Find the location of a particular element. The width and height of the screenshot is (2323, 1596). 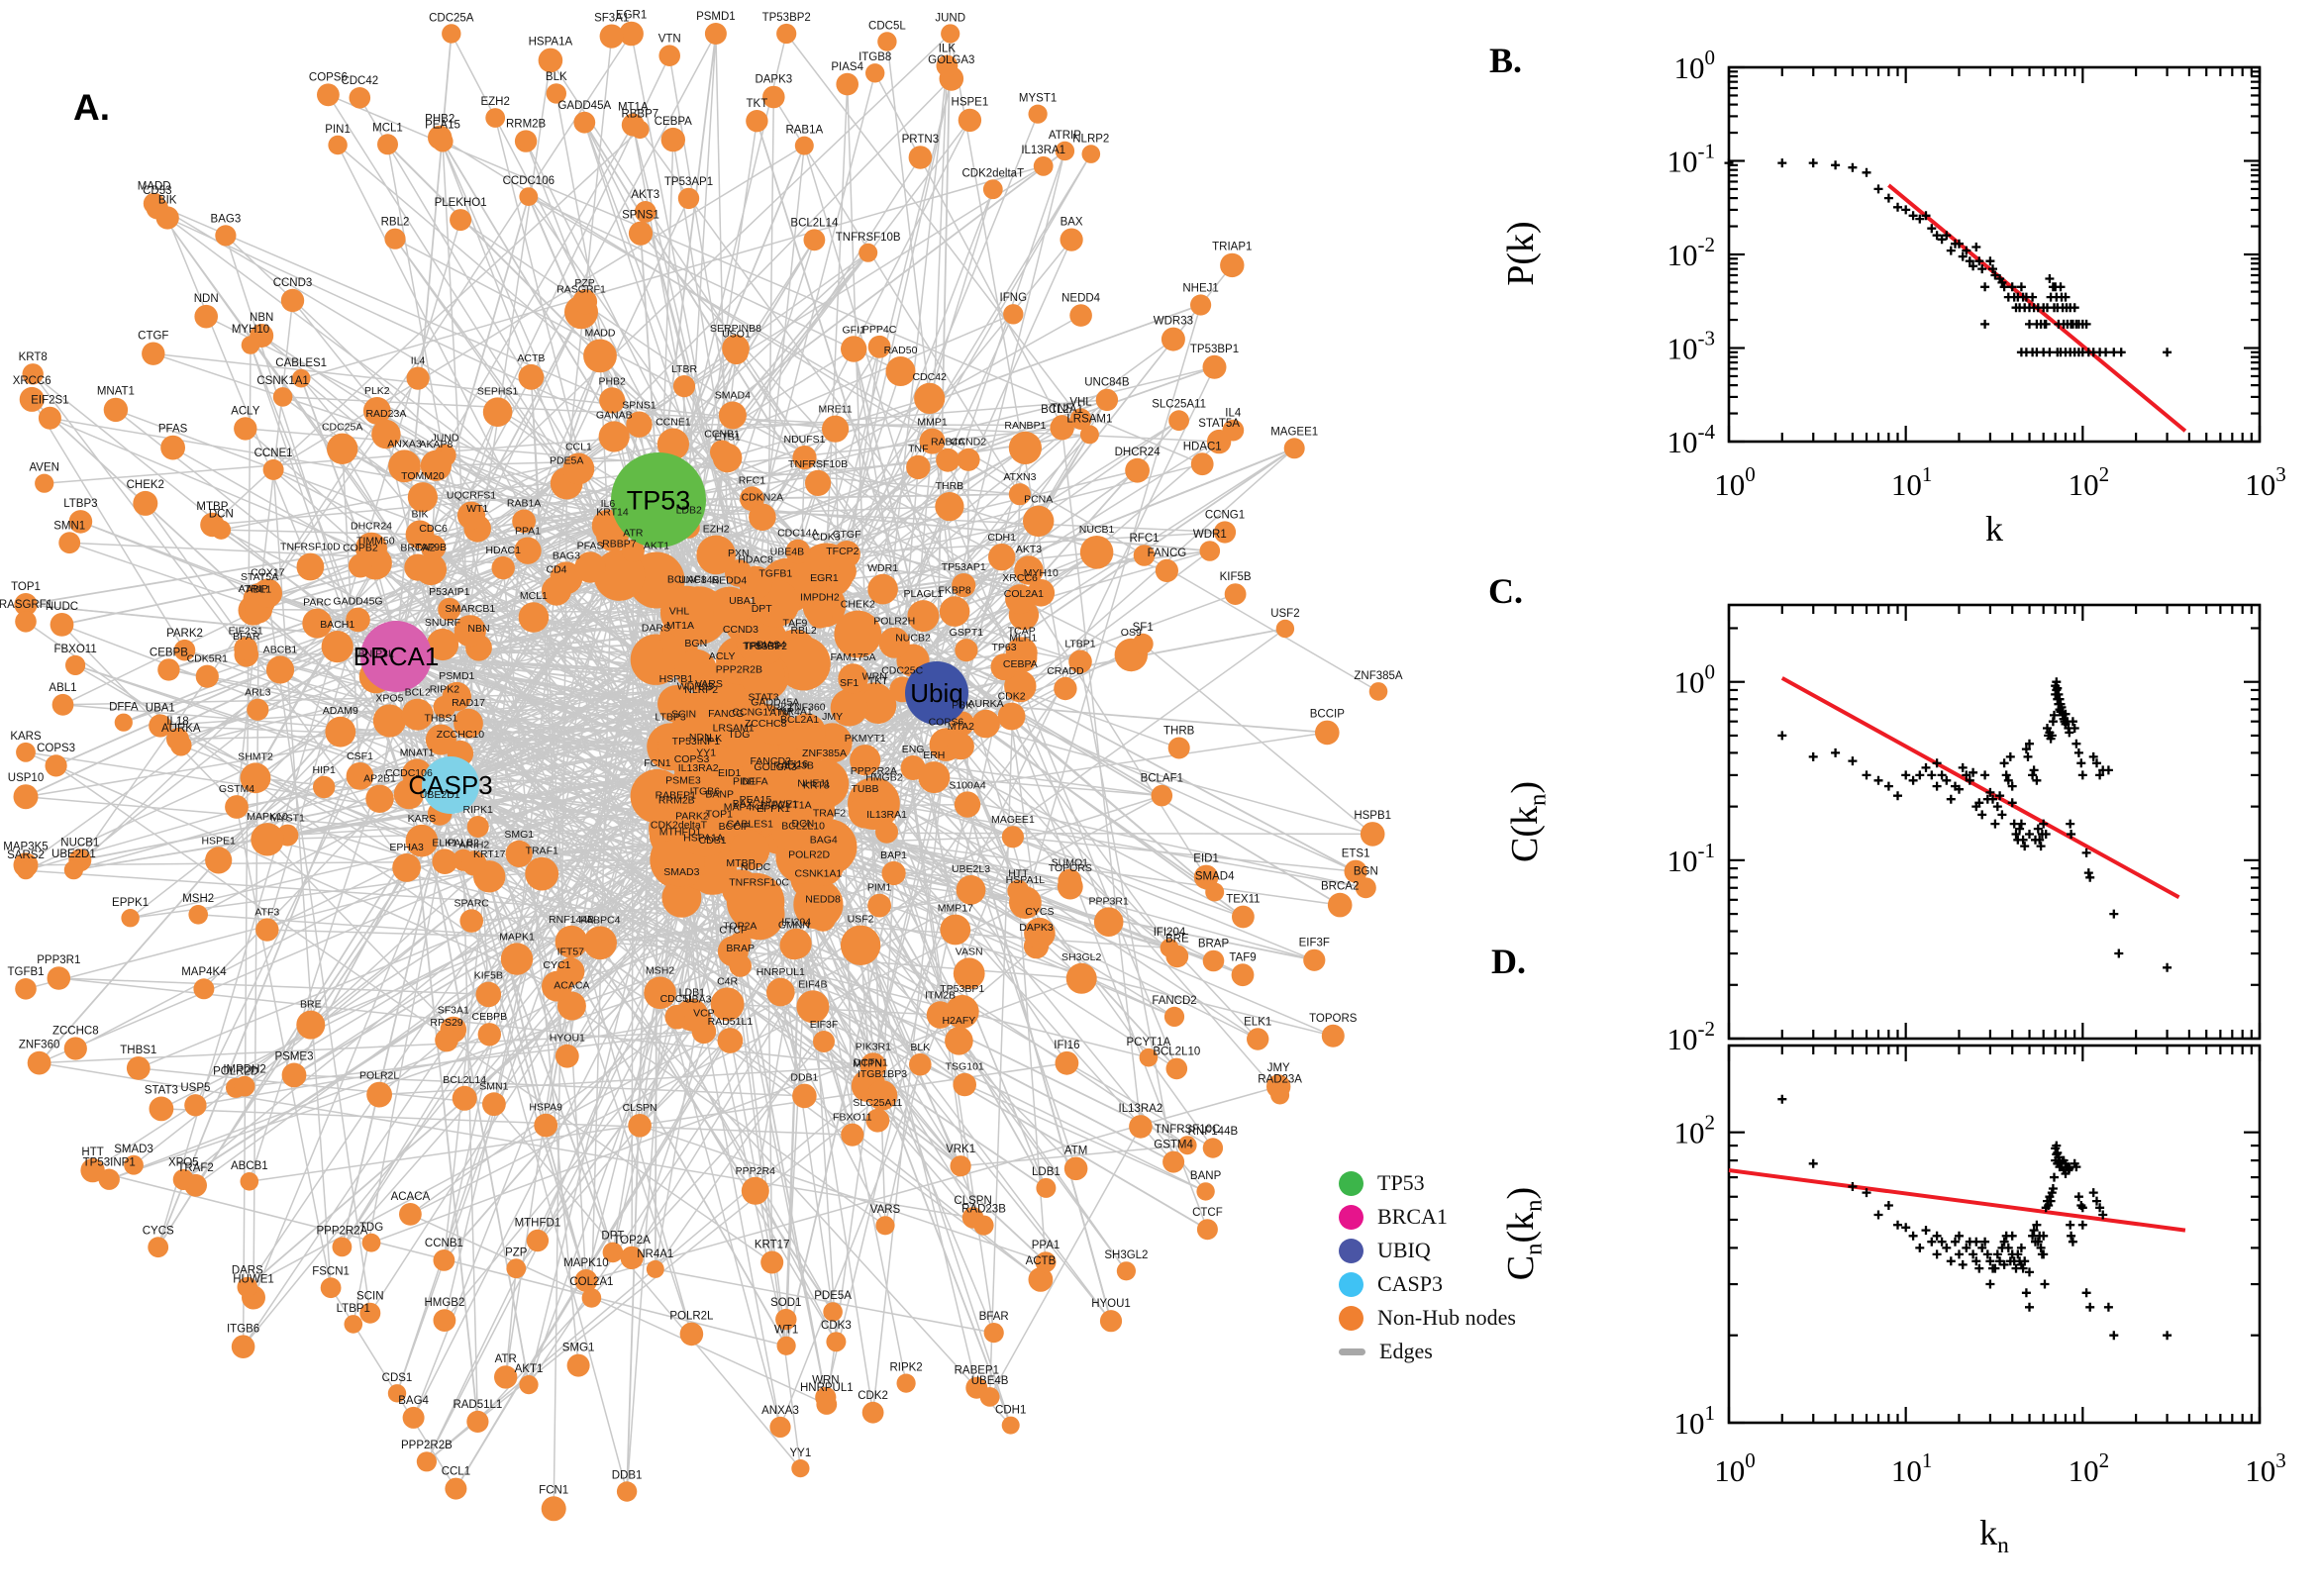

legend-item: Non-Hub nodes is located at coordinates (1427, 1318).